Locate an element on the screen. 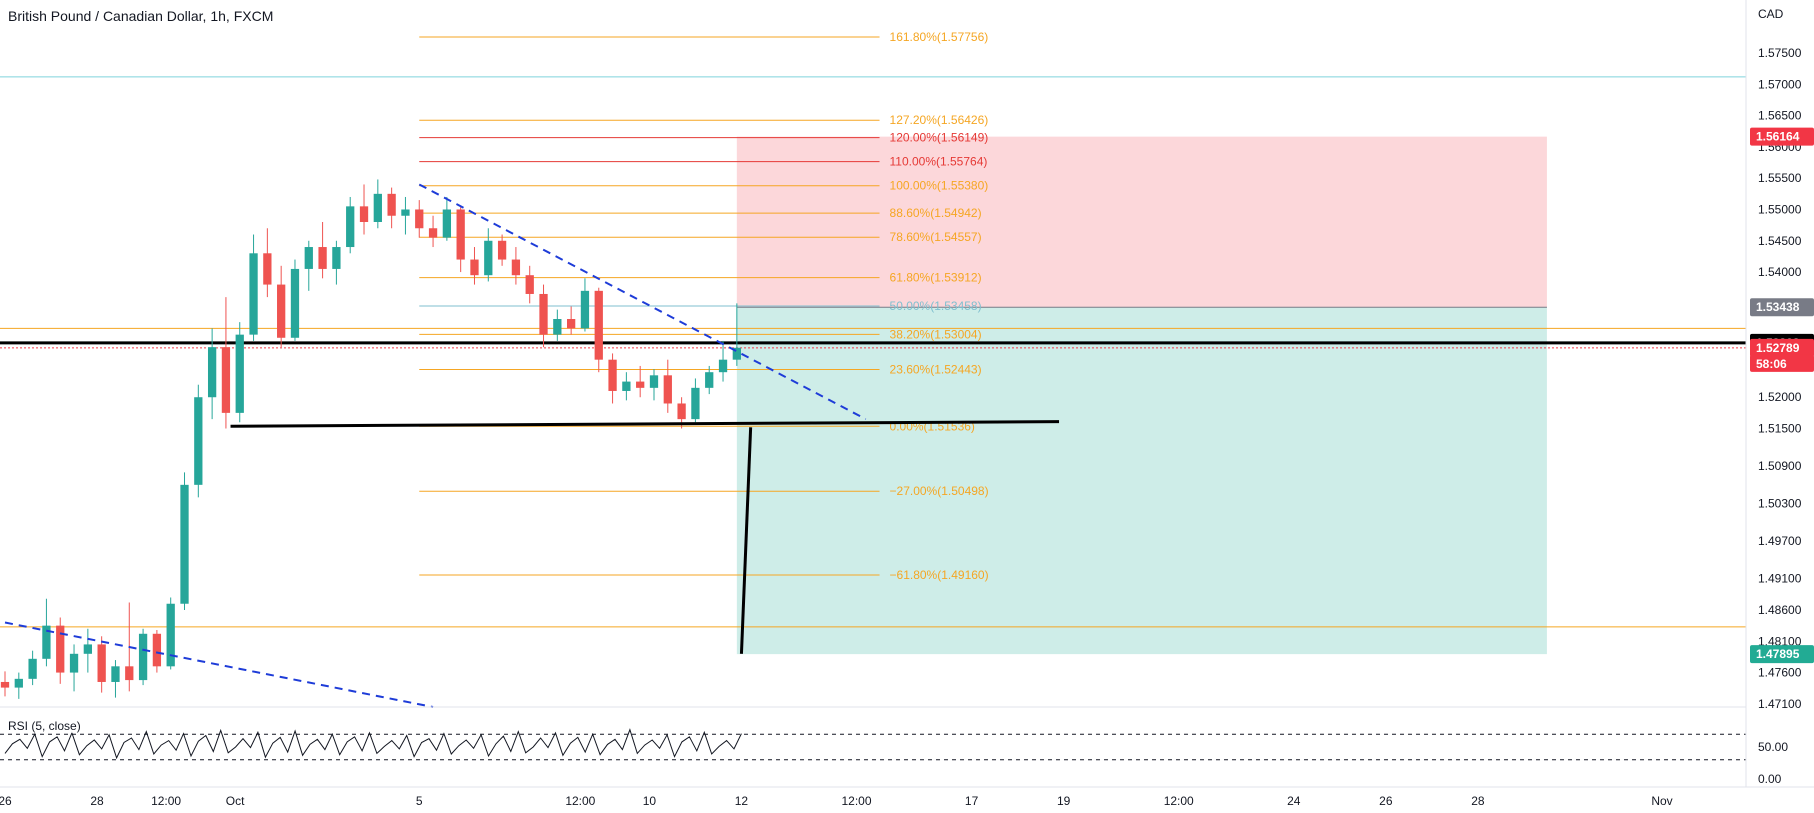 This screenshot has height=813, width=1814. currency-label: CAD is located at coordinates (1771, 14).